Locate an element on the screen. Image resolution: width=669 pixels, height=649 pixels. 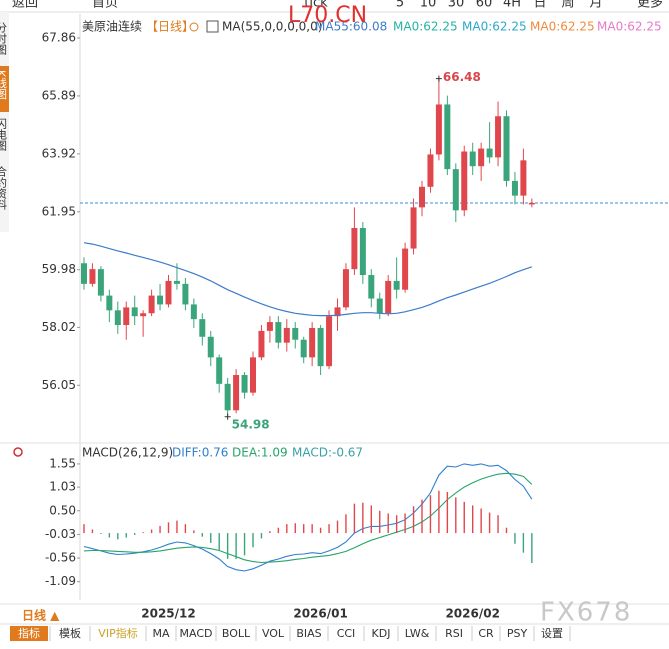
toolbar-item: 首页 is located at coordinates (105, 5).